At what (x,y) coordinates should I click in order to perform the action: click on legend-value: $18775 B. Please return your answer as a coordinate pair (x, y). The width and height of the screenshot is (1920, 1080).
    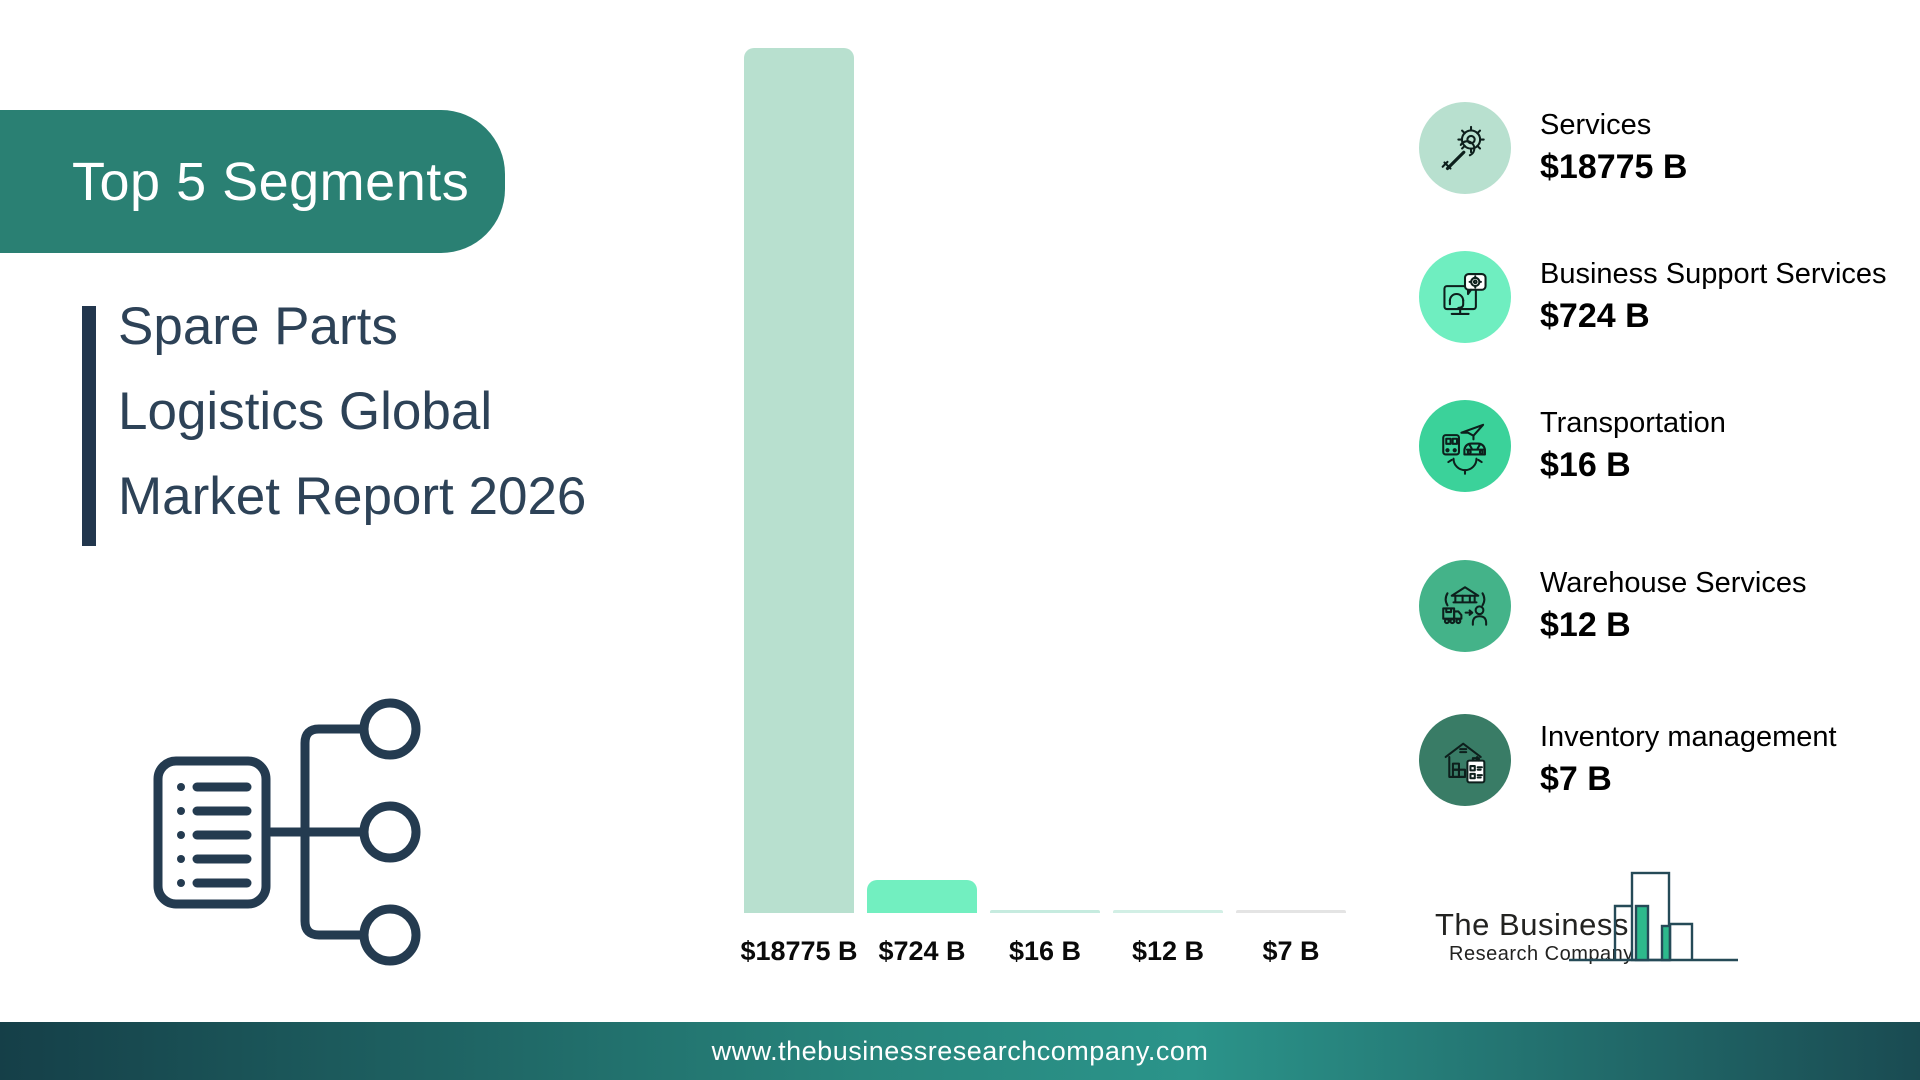
    Looking at the image, I should click on (1614, 167).